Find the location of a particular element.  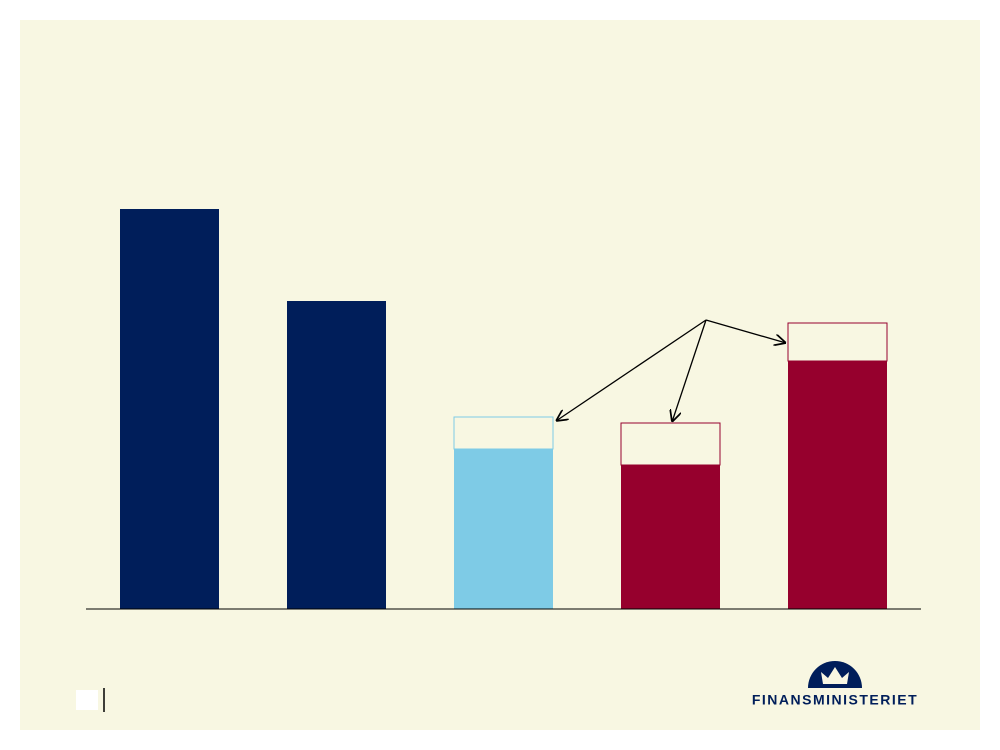

logo: FINANSMINISTERIET is located at coordinates (835, 684).